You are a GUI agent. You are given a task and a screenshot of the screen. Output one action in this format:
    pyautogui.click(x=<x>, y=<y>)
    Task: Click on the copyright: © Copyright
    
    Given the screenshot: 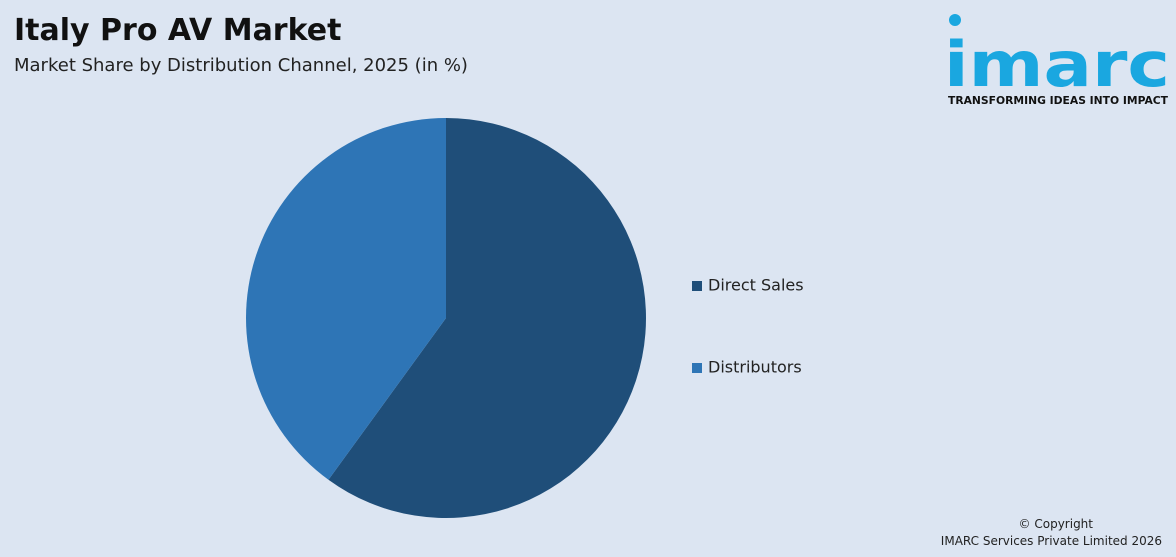 What is the action you would take?
    pyautogui.click(x=1056, y=524)
    